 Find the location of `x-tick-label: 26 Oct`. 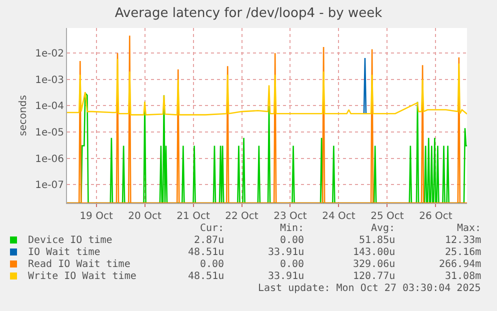

x-tick-label: 26 Oct is located at coordinates (435, 216).